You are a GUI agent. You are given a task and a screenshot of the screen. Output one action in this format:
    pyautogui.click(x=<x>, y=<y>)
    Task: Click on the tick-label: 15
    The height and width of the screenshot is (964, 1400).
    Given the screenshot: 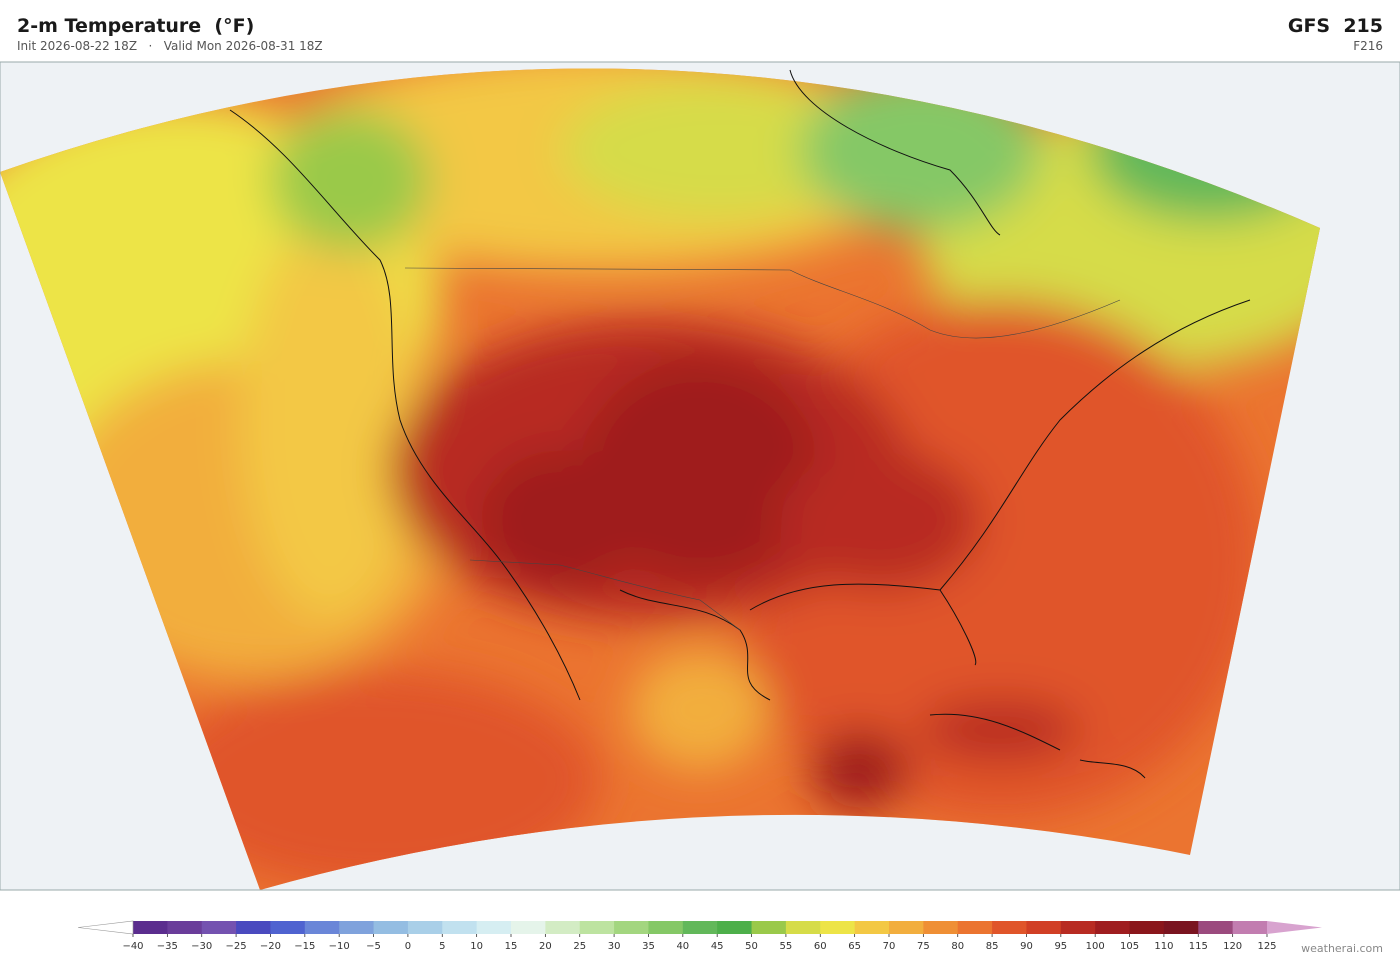 What is the action you would take?
    pyautogui.click(x=511, y=946)
    